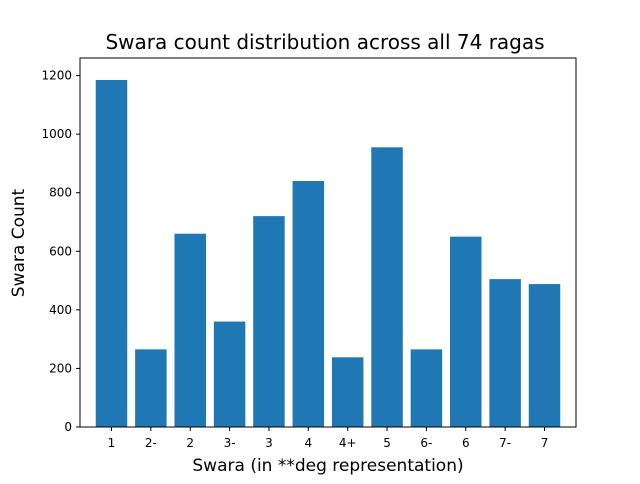 This screenshot has height=484, width=640. I want to click on y-tick-label: 1200, so click(56, 76).